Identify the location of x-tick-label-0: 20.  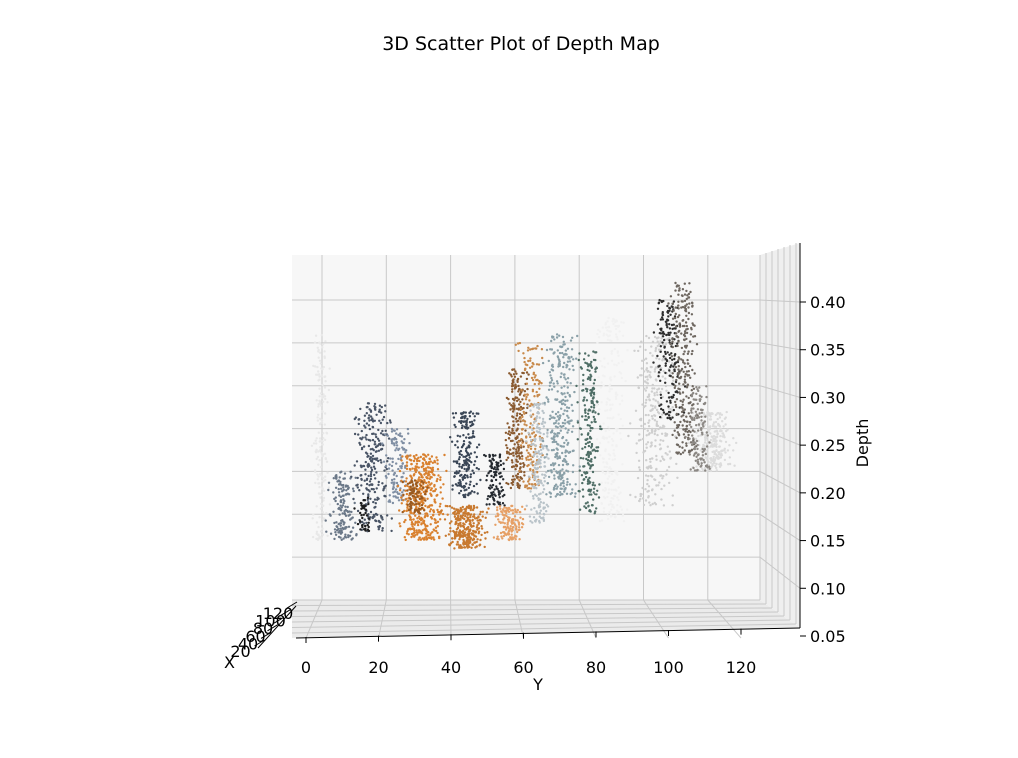
(240, 651).